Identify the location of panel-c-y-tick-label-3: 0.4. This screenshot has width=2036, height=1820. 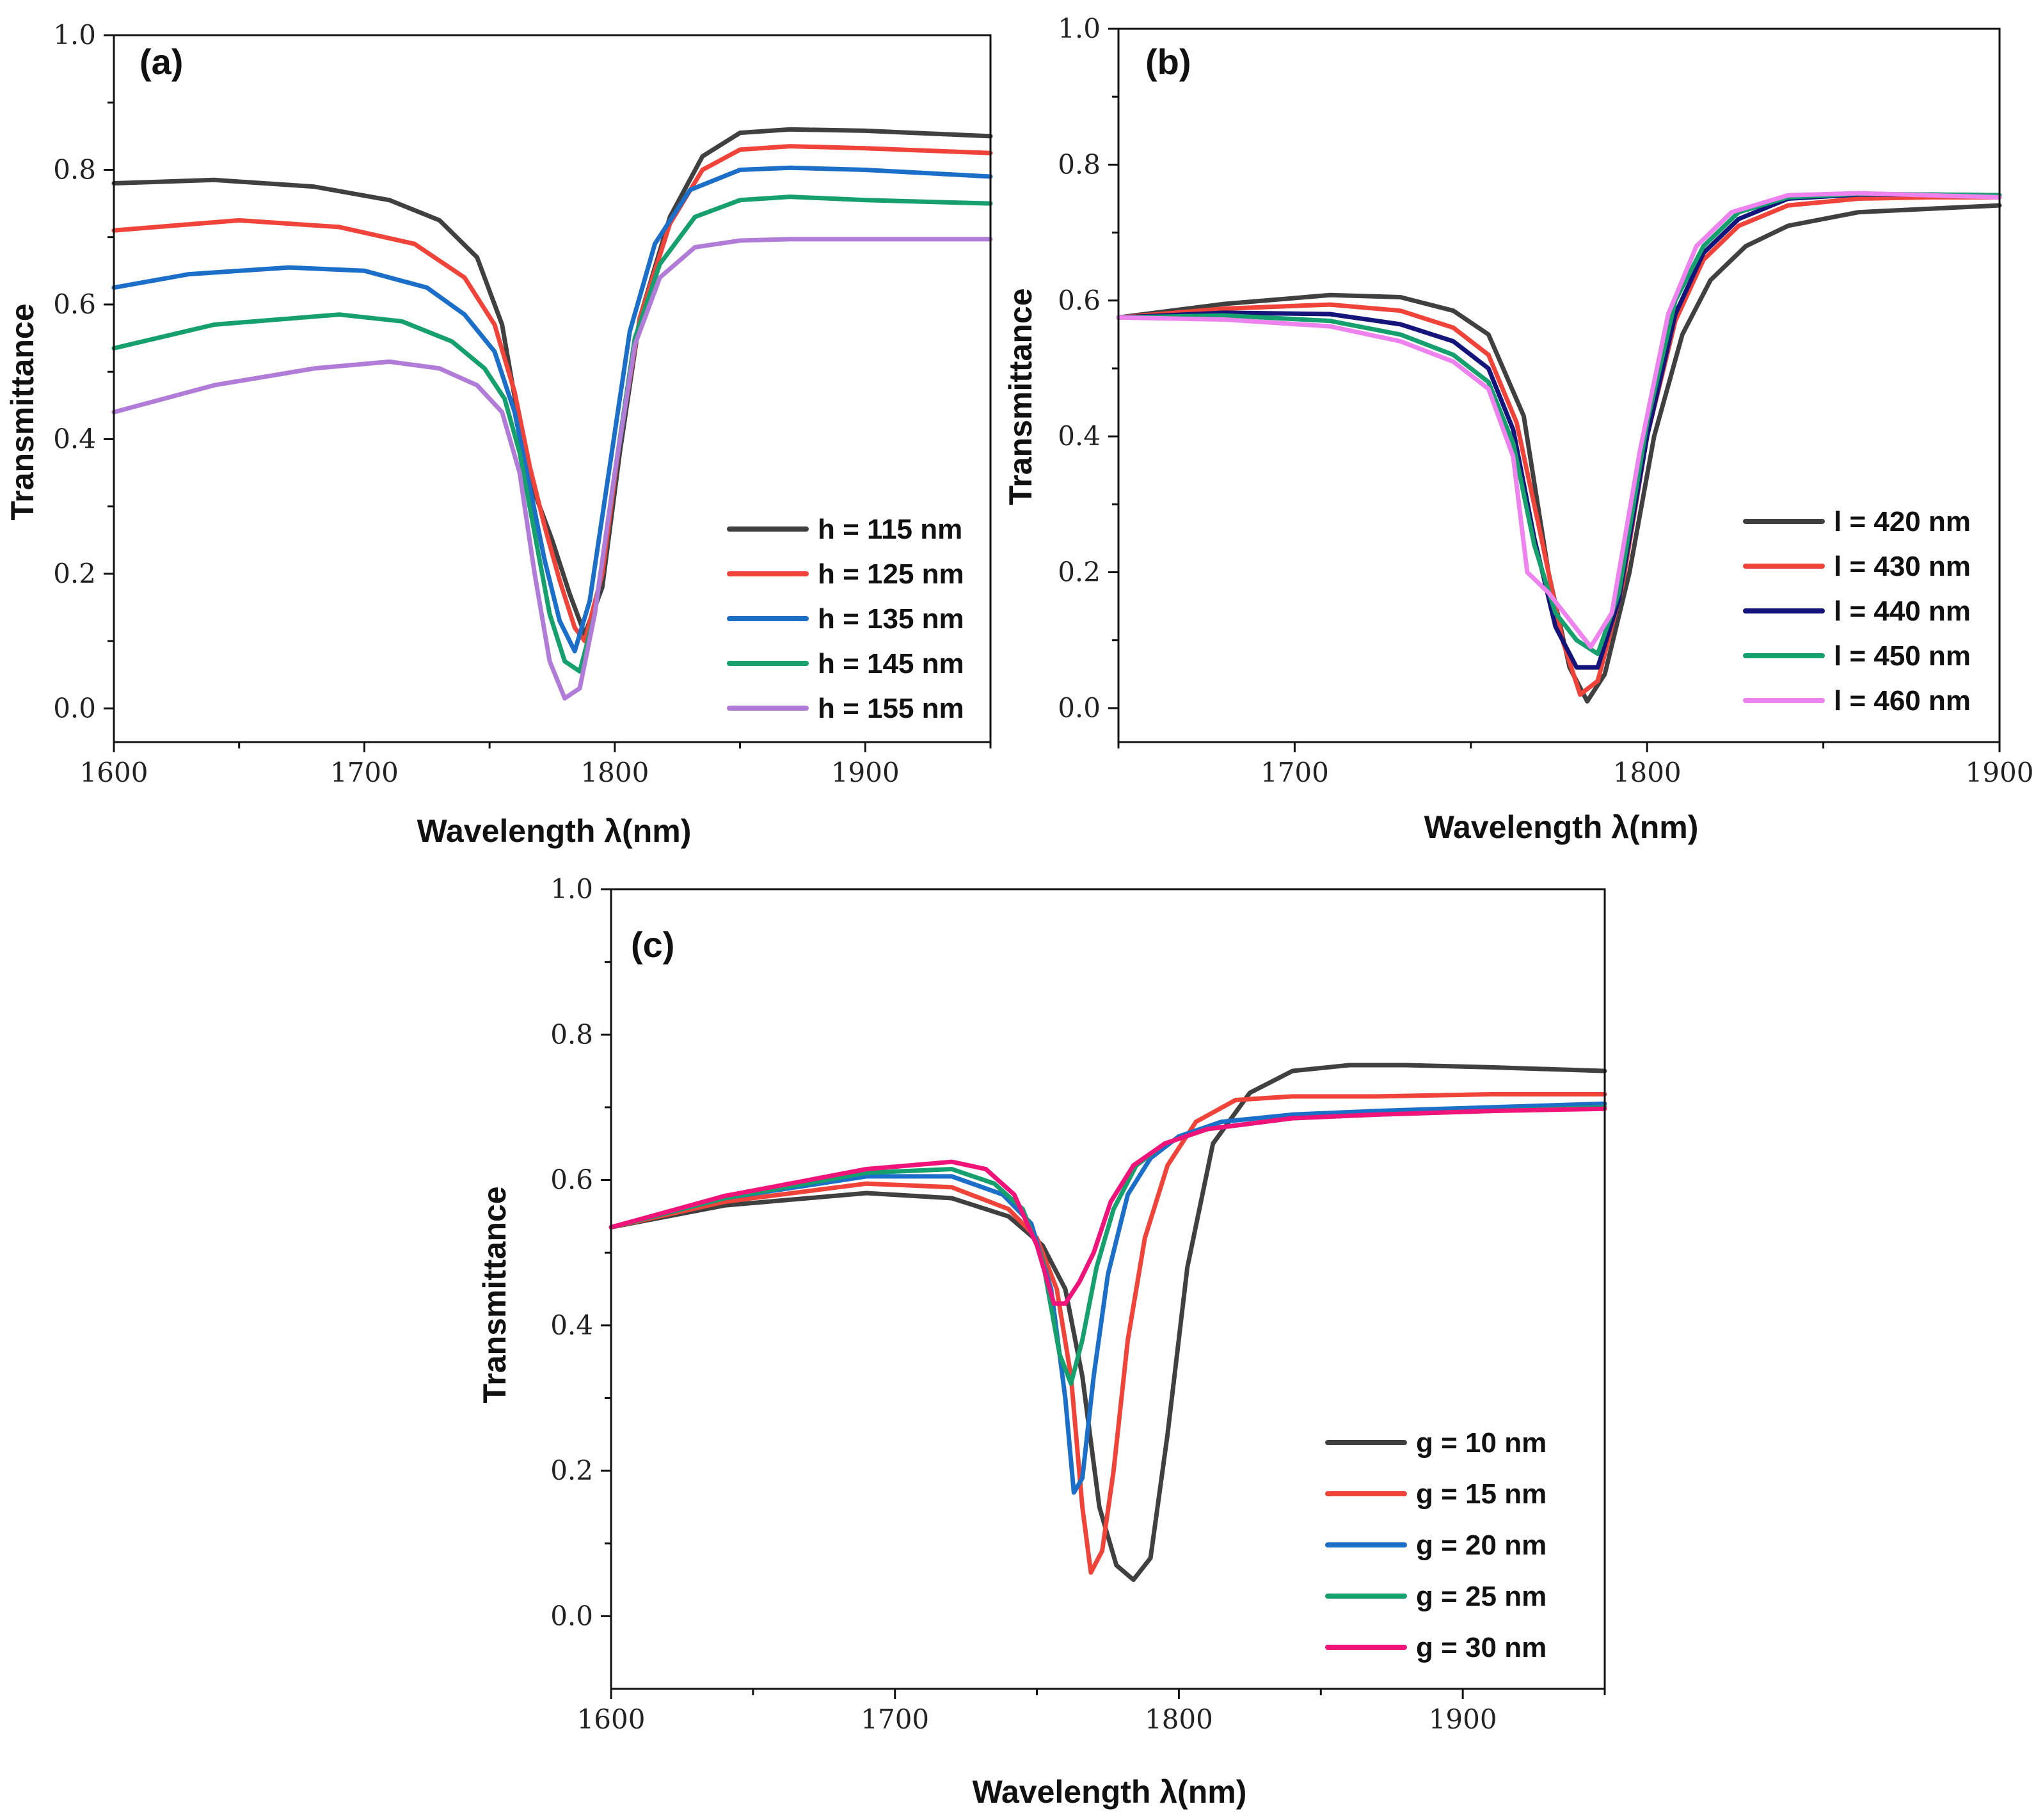
(571, 1325).